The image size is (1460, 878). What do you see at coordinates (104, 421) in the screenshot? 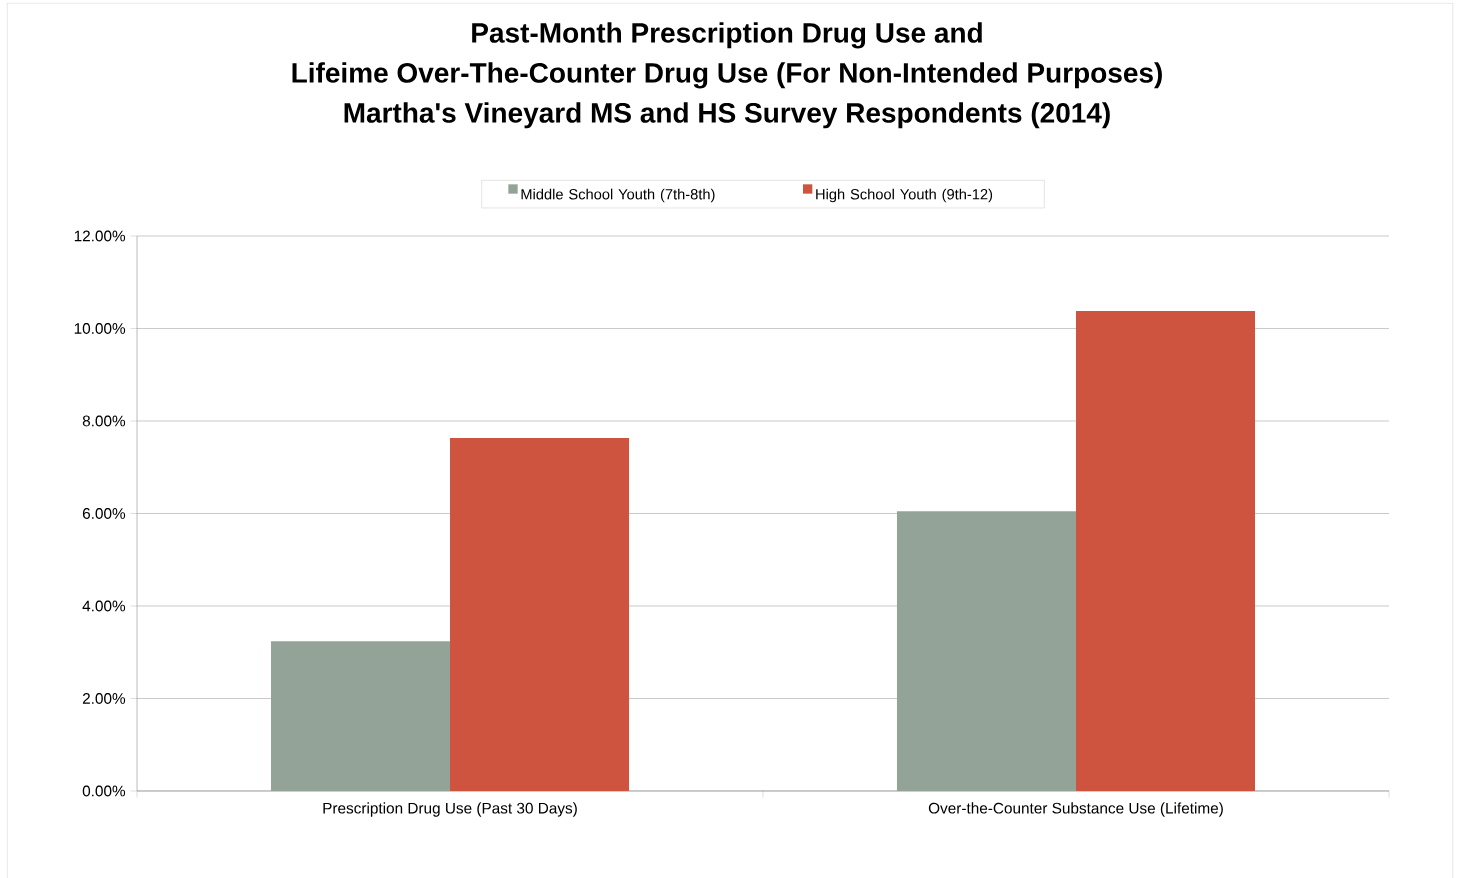
I see `y-tick-label: 8.00%` at bounding box center [104, 421].